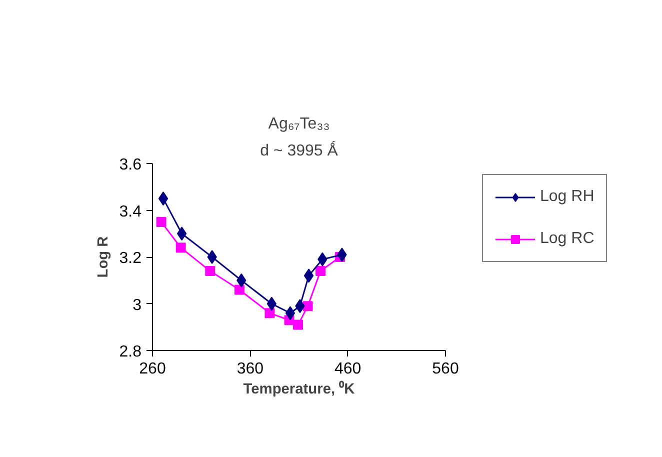  I want to click on y-axis-title: Log R, so click(103, 257).